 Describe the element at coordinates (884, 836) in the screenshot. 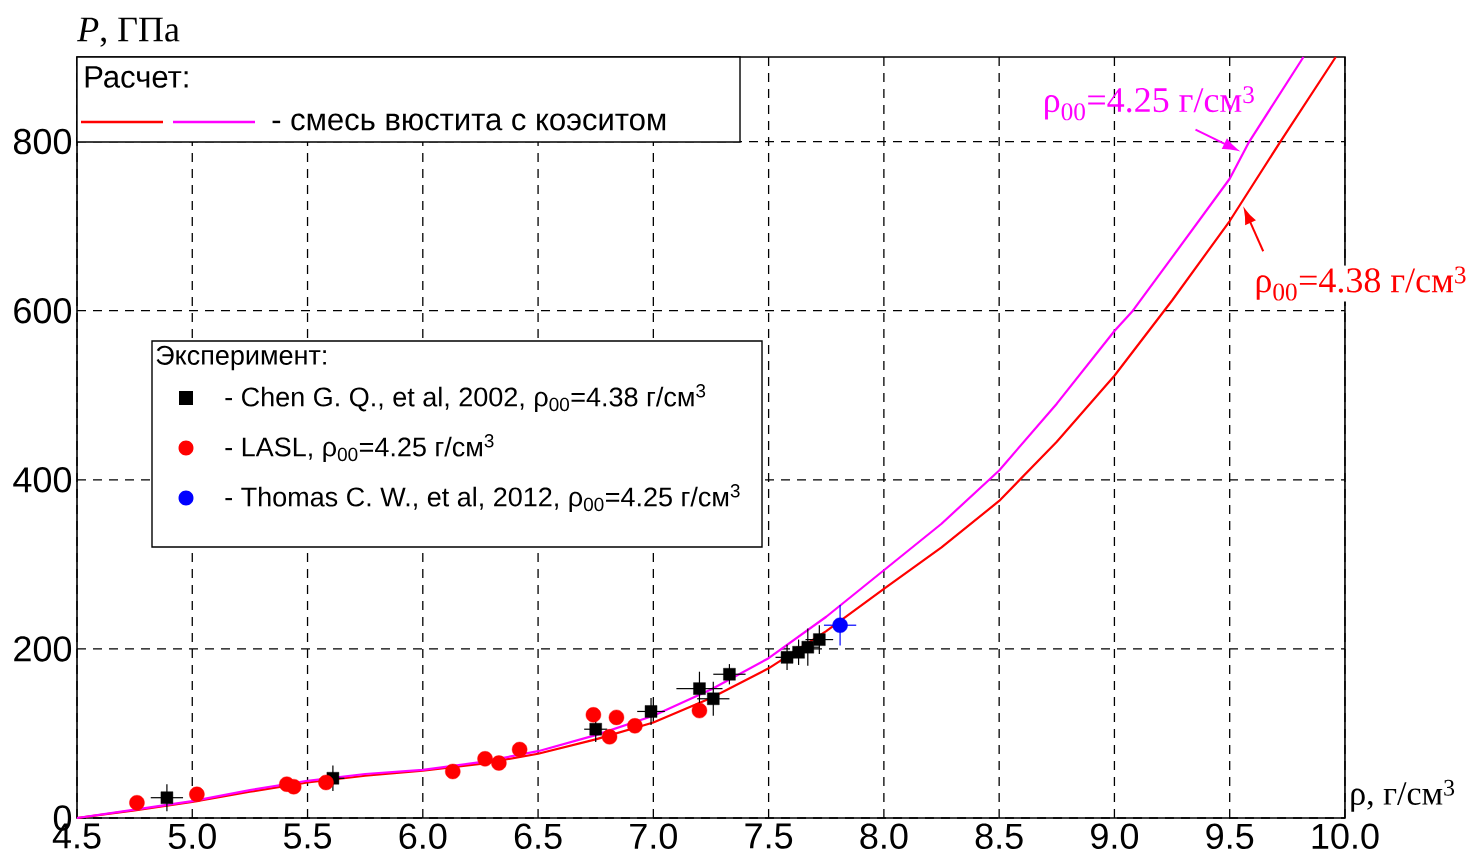

I see `x-tick-label: 8.0` at that location.